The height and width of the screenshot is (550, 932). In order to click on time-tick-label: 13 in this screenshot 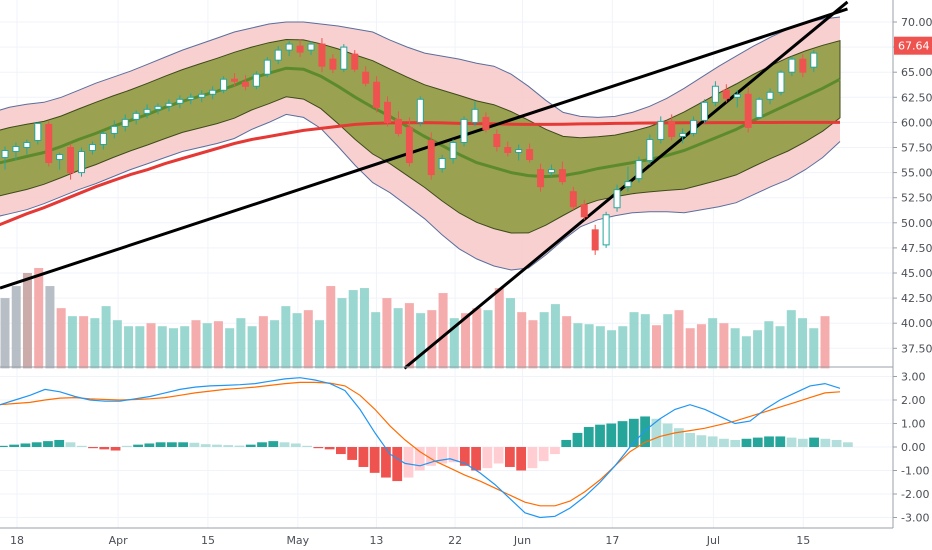, I will do `click(376, 540)`.